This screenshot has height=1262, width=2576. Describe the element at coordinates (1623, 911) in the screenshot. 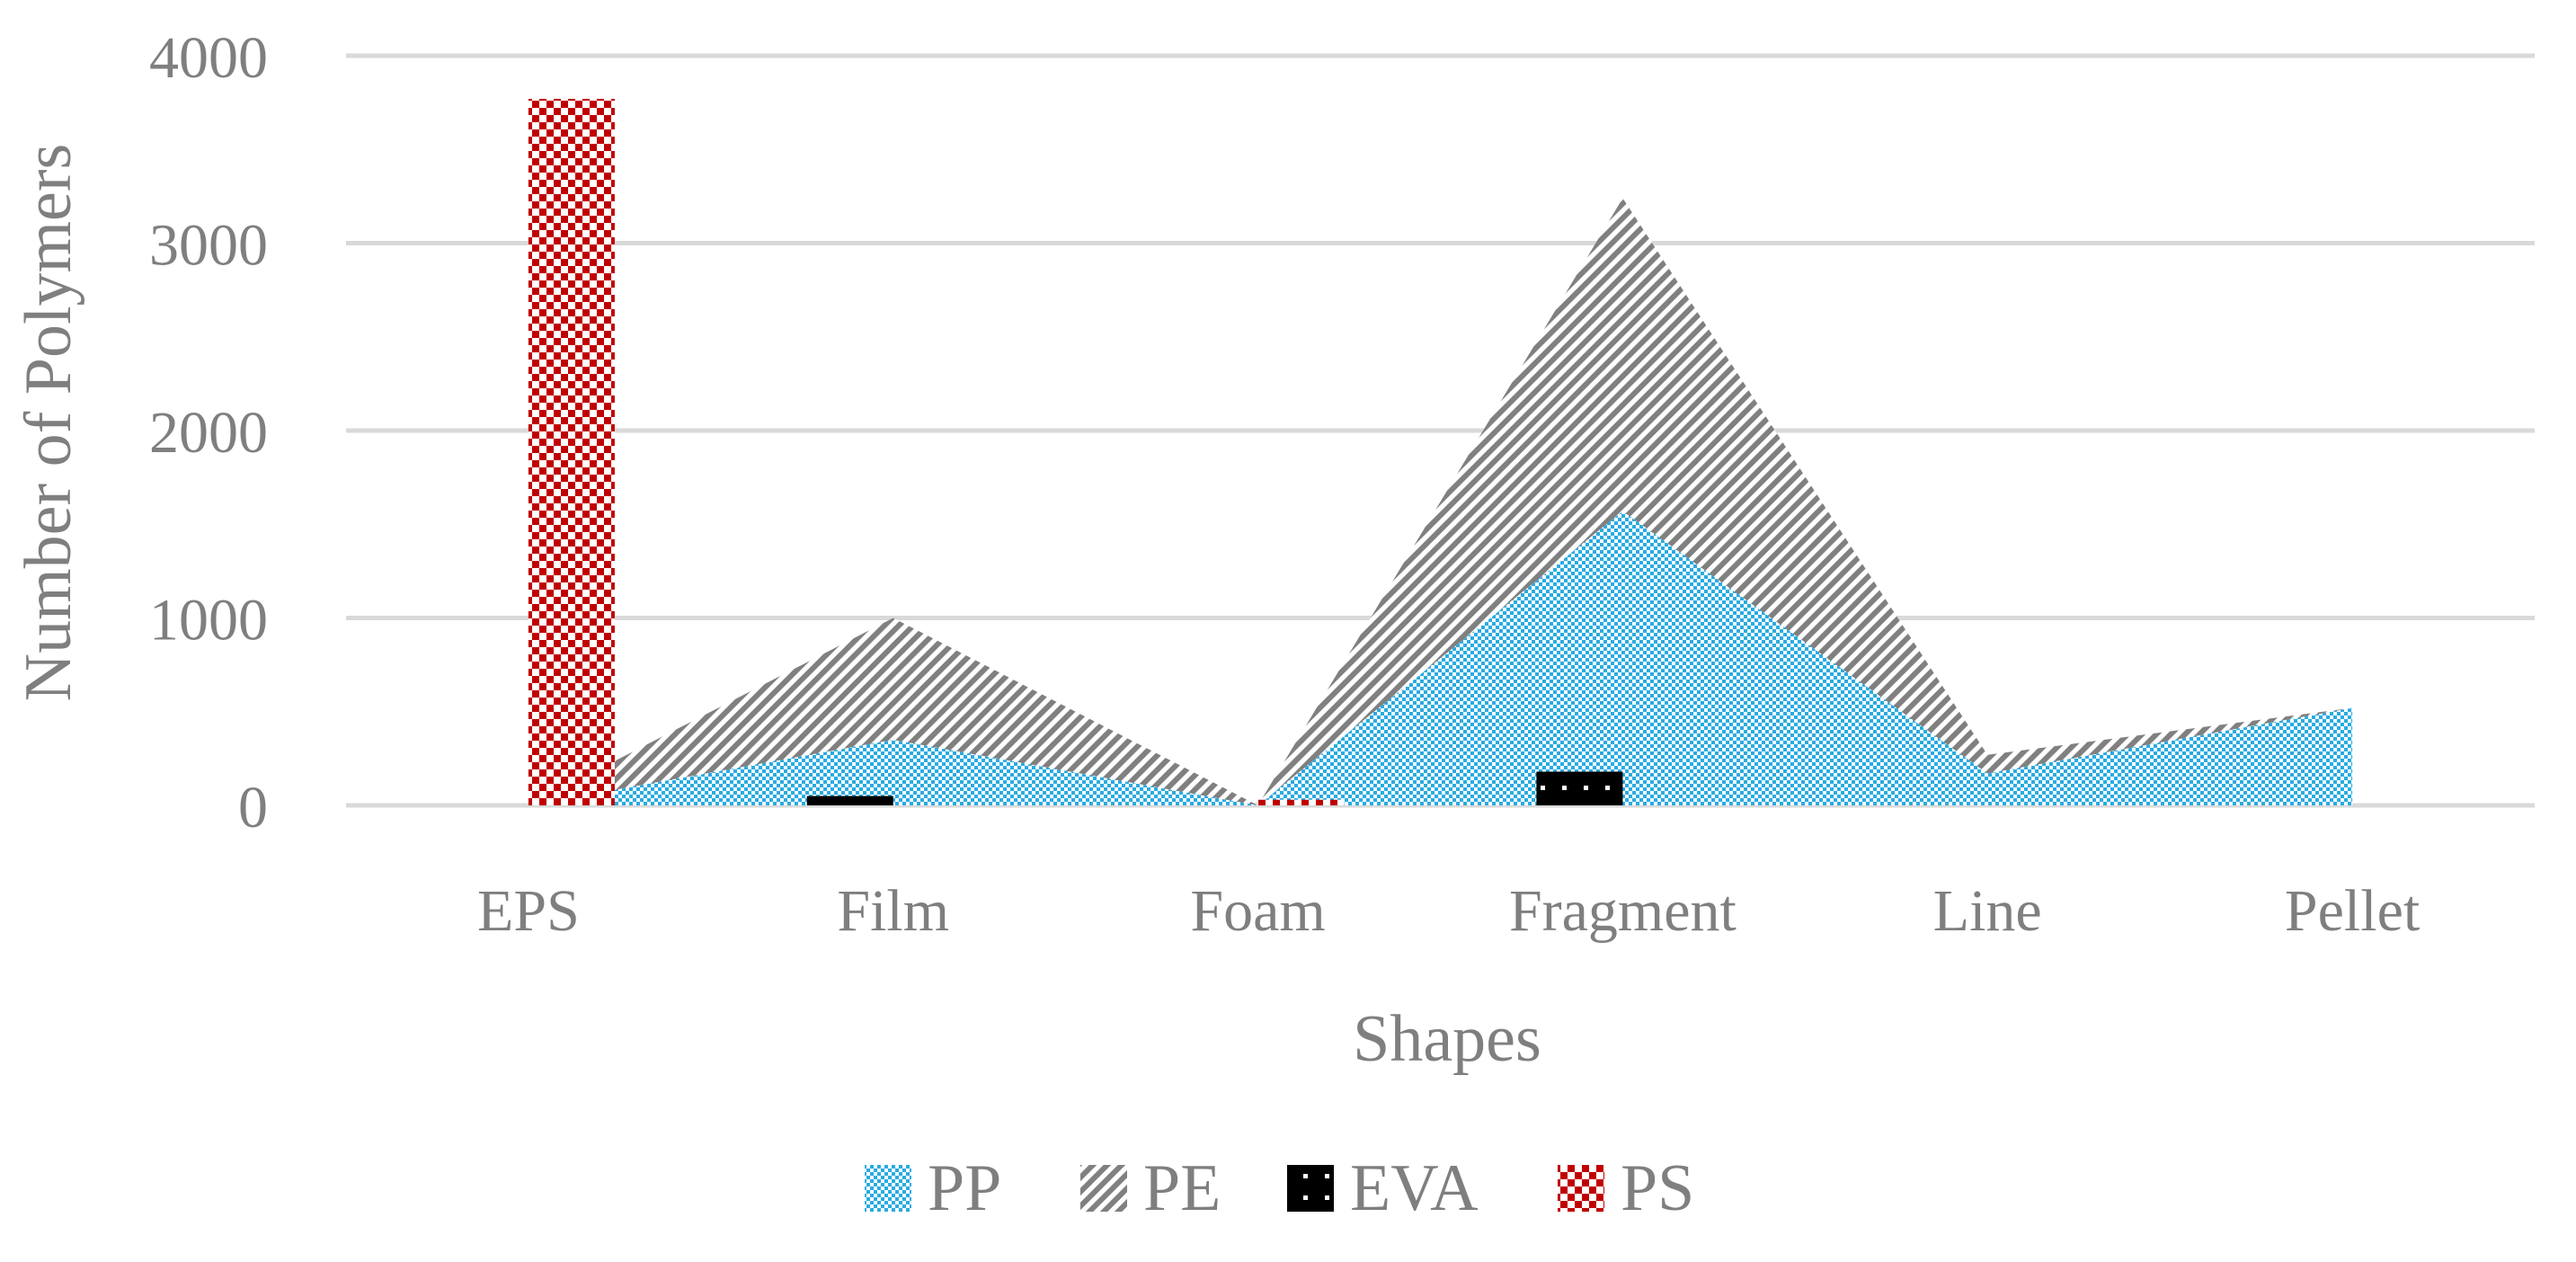

I see `x-tick-label-fragment: Fragment` at that location.